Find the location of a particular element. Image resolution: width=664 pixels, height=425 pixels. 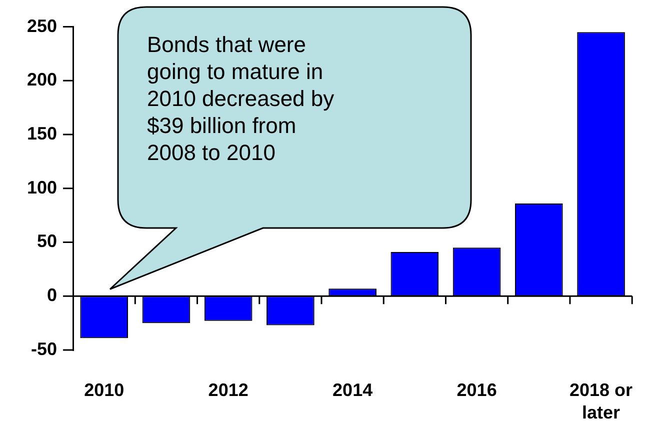

y-tick-label: 150 is located at coordinates (42, 134).